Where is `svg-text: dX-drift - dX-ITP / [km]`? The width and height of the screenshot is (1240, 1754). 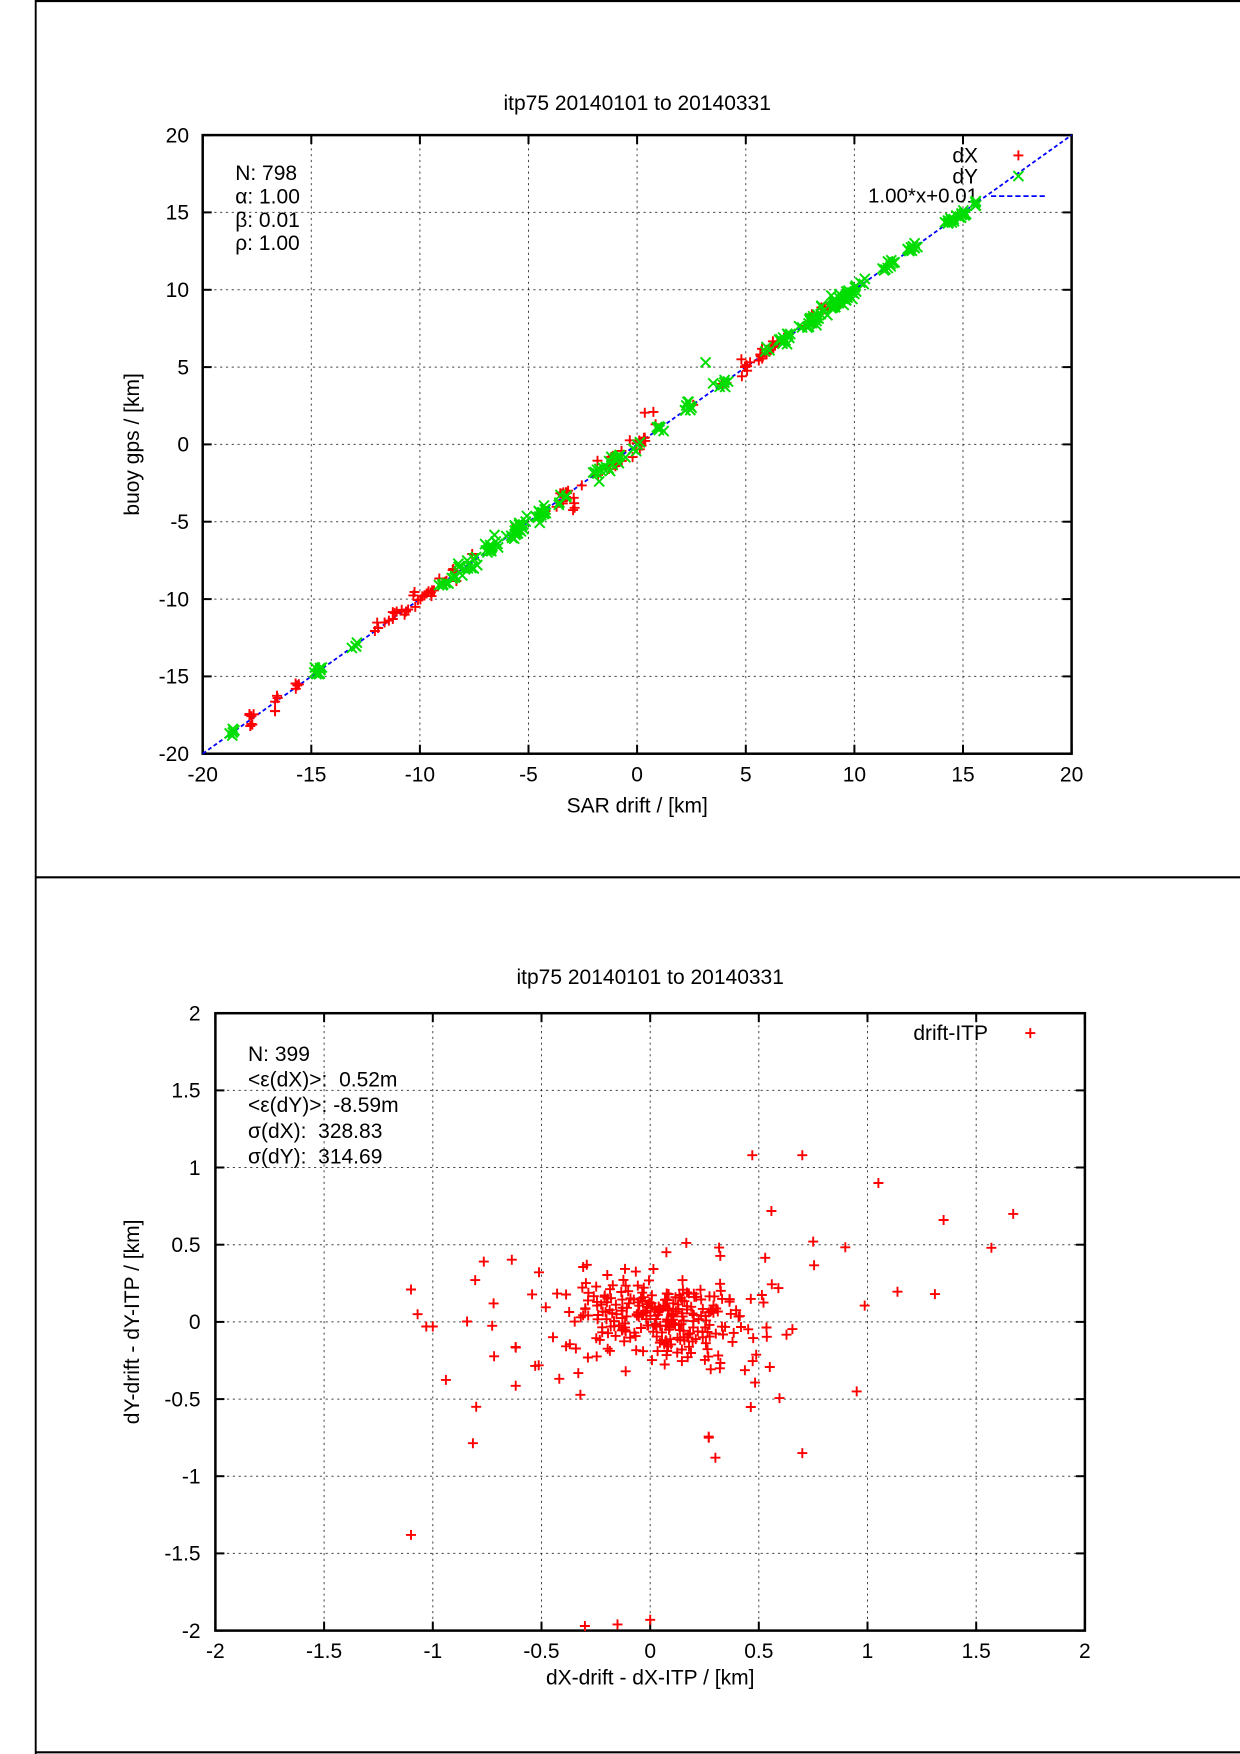
svg-text: dX-drift - dX-ITP / [km] is located at coordinates (650, 1678).